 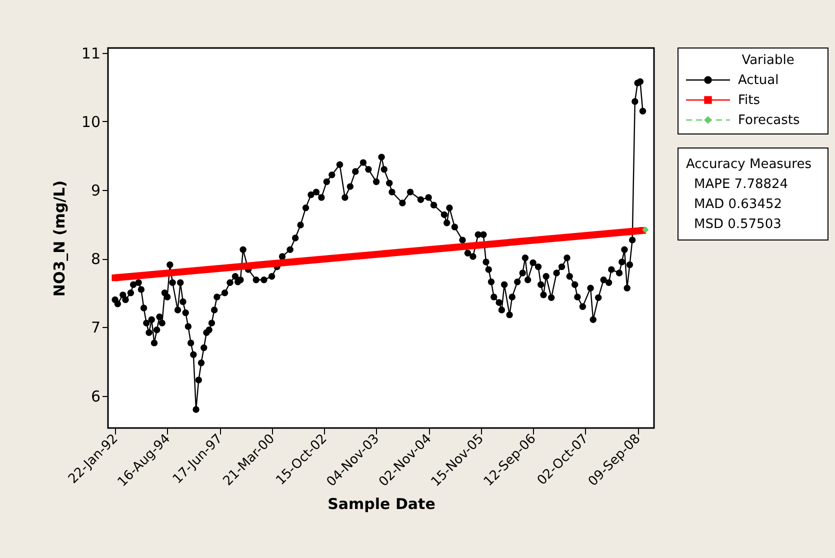 I want to click on x-axis-title: Sample Date, so click(x=382, y=504).